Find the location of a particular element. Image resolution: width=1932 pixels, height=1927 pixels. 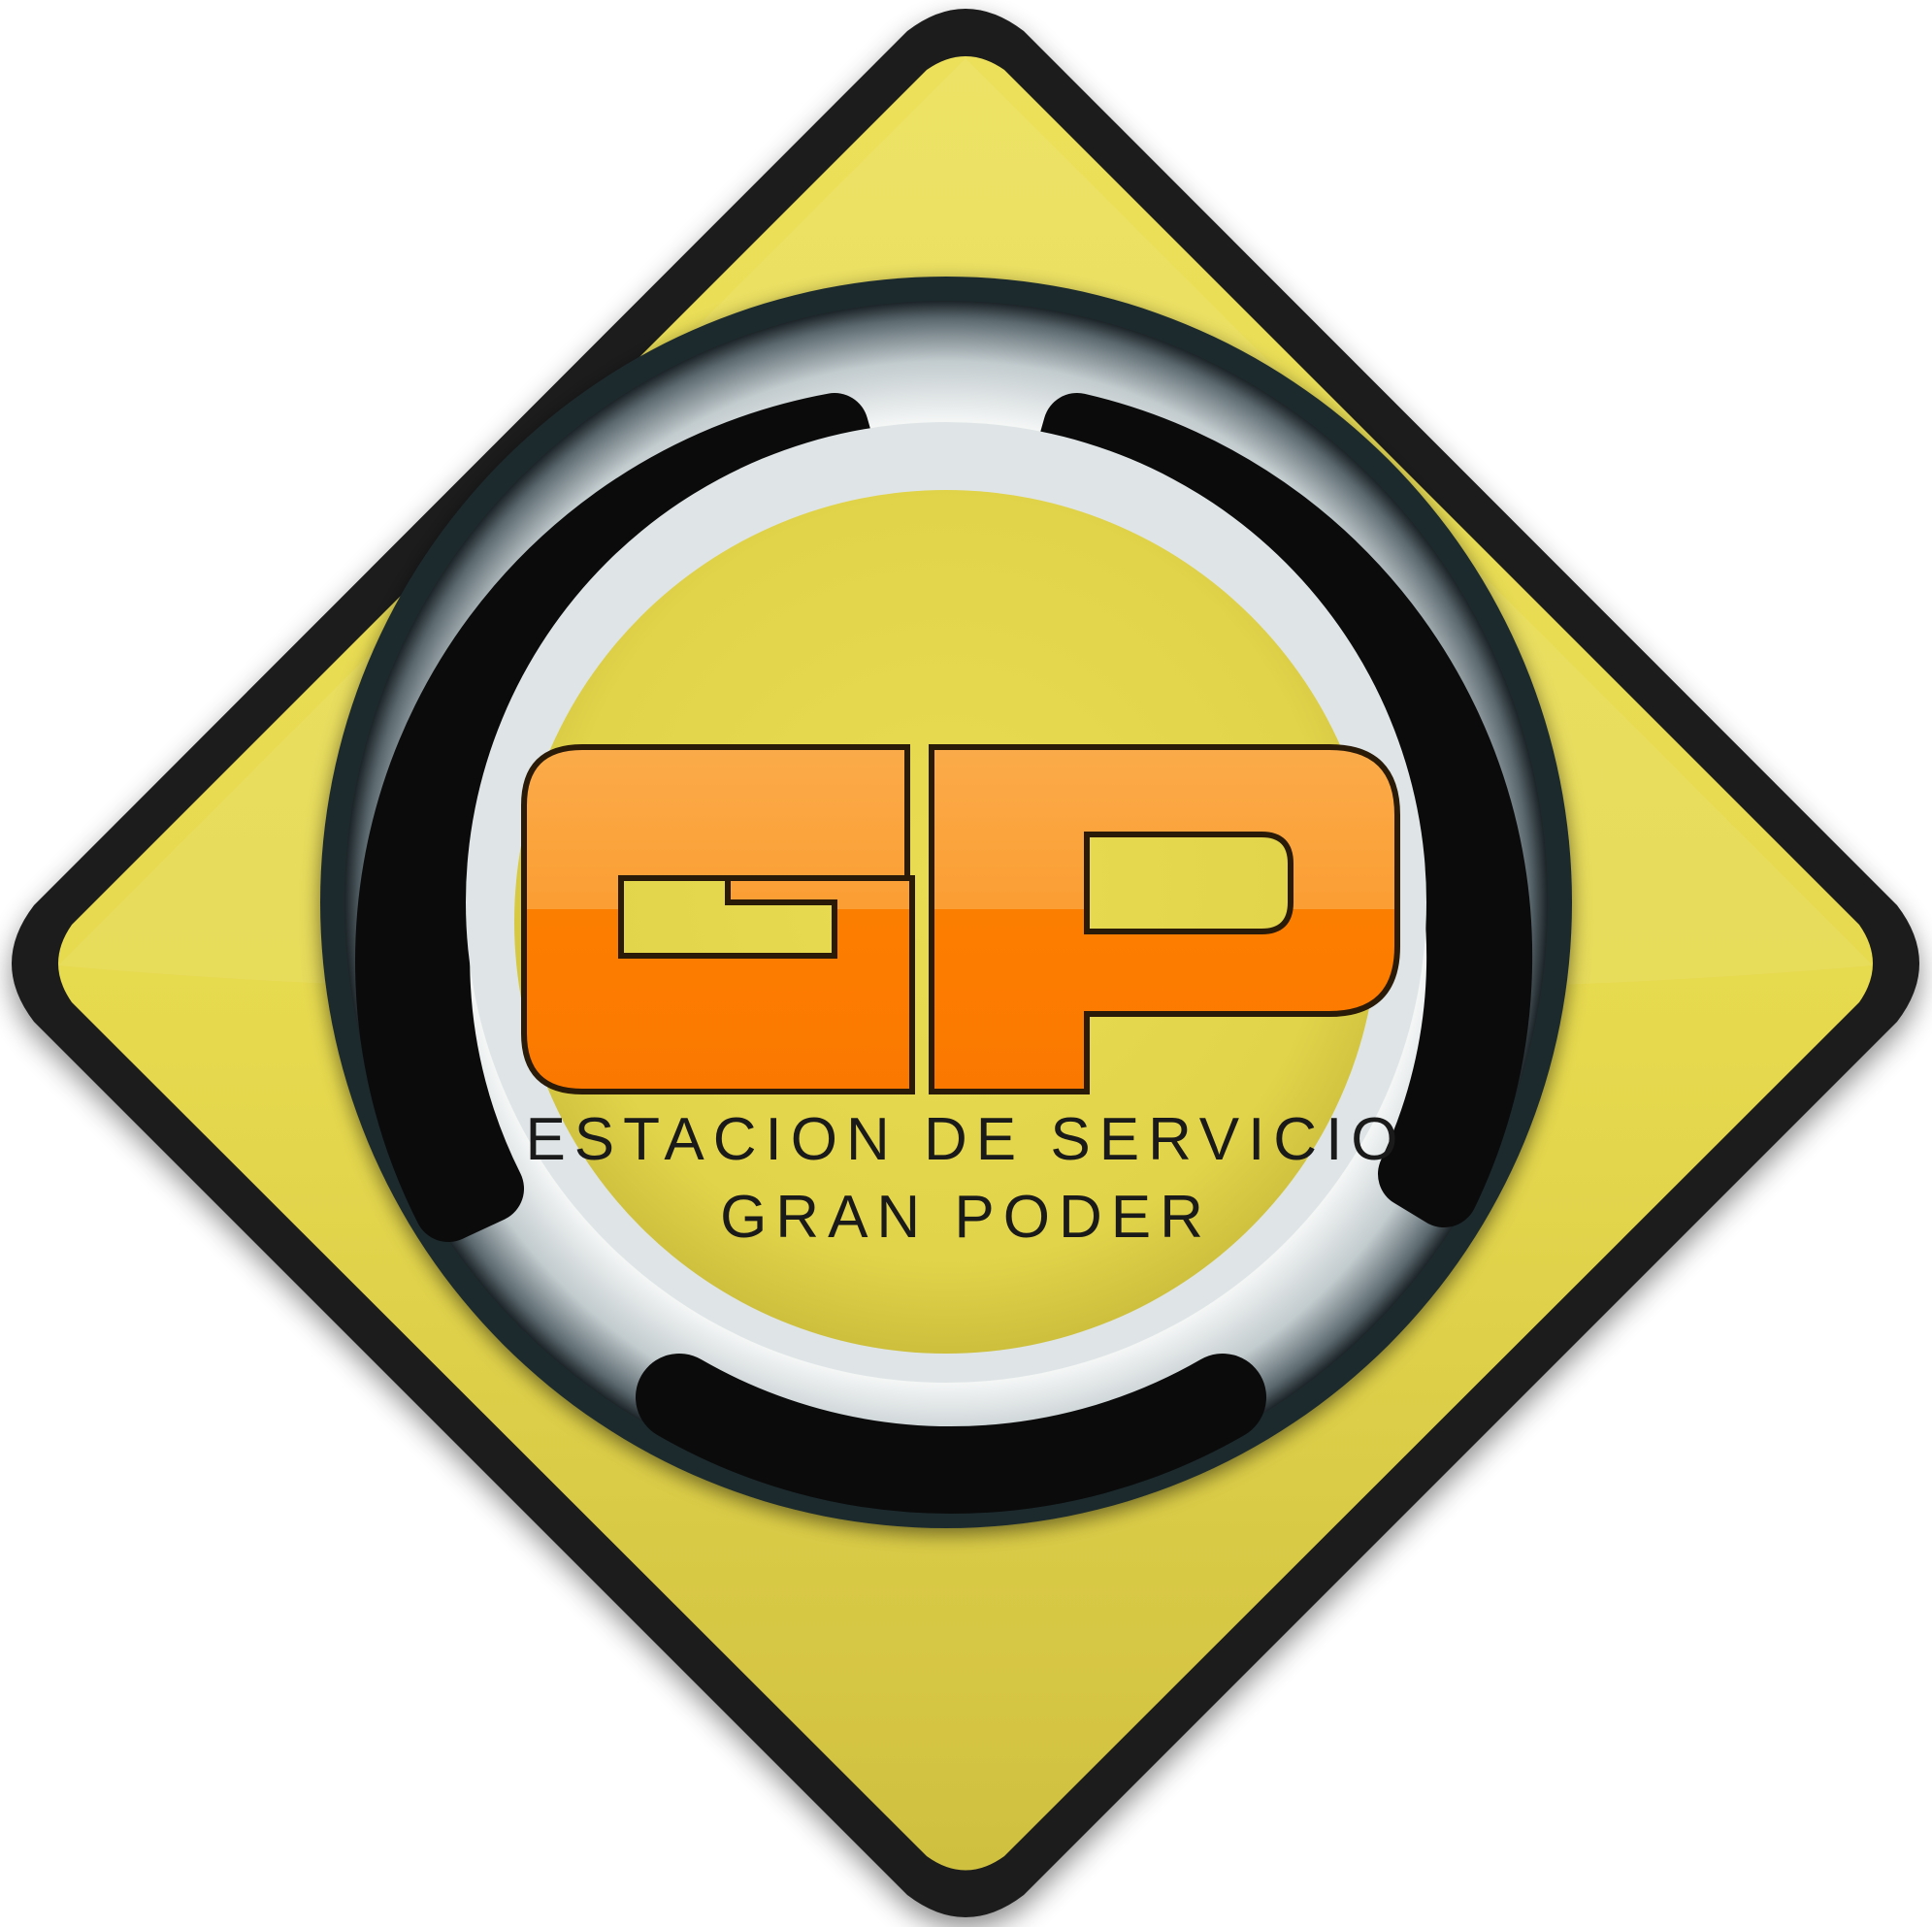

groove-bottom is located at coordinates (951, 1435).